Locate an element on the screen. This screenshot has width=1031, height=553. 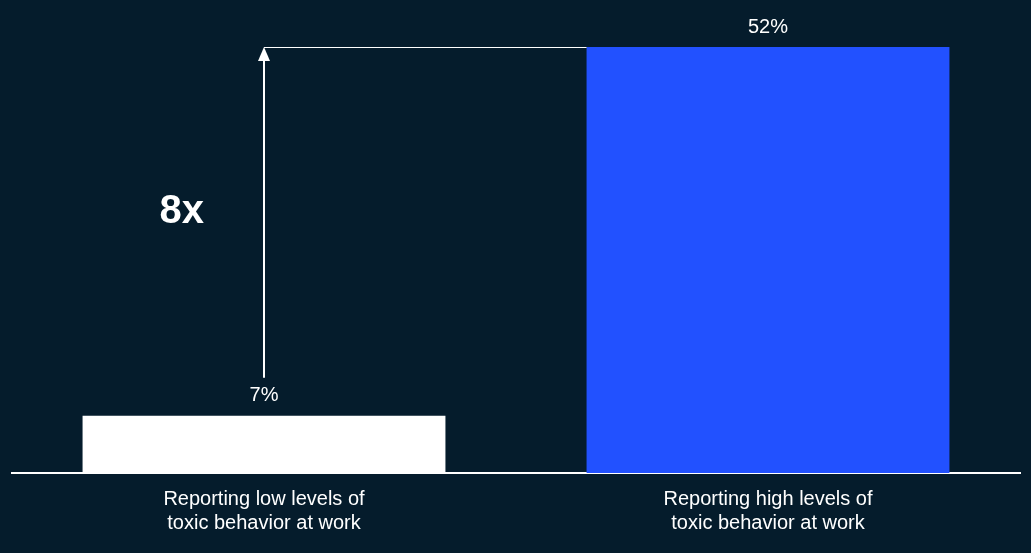
data-label: 52% is located at coordinates (768, 25).